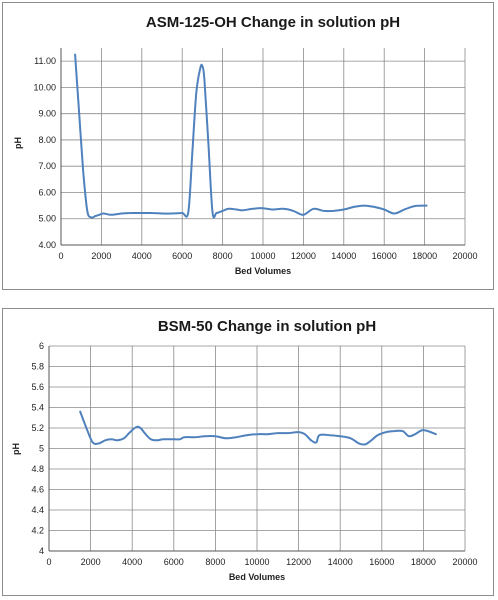 This screenshot has width=498, height=600. What do you see at coordinates (47, 245) in the screenshot?
I see `y-tick-label: 4.00` at bounding box center [47, 245].